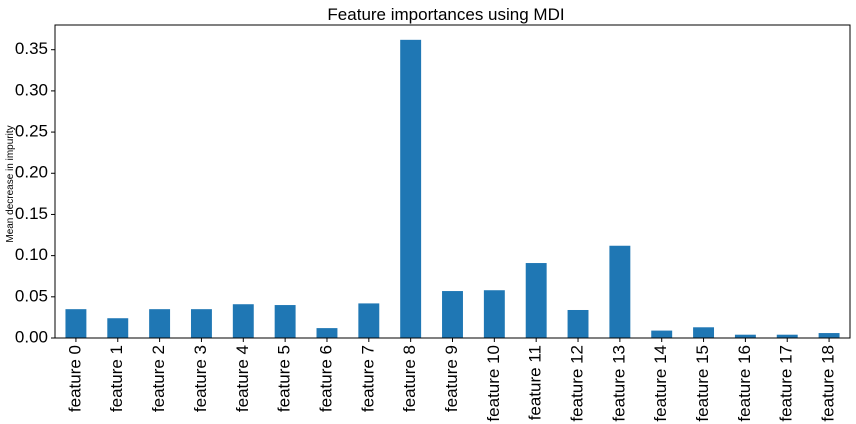 Image resolution: width=856 pixels, height=424 pixels. What do you see at coordinates (35, 192) in the screenshot?
I see `y-axis: 0.00 0.05 0.10 0.15 0.20 0.25 0.30 0.35` at bounding box center [35, 192].